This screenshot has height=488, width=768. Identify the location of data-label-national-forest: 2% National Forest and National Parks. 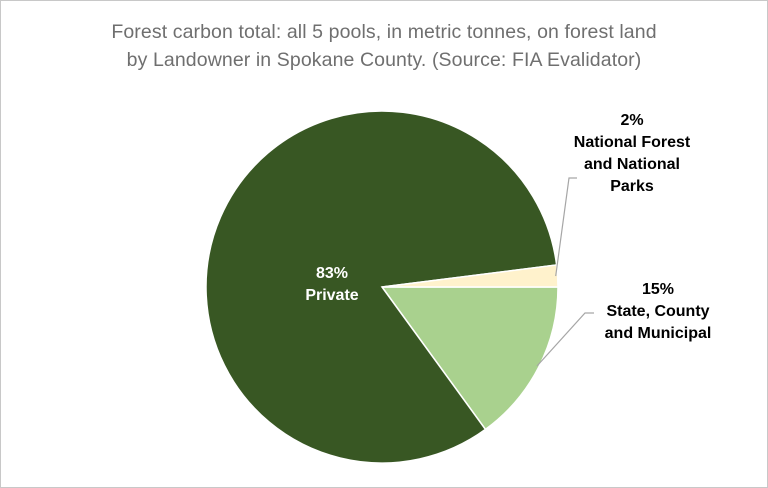
(632, 154).